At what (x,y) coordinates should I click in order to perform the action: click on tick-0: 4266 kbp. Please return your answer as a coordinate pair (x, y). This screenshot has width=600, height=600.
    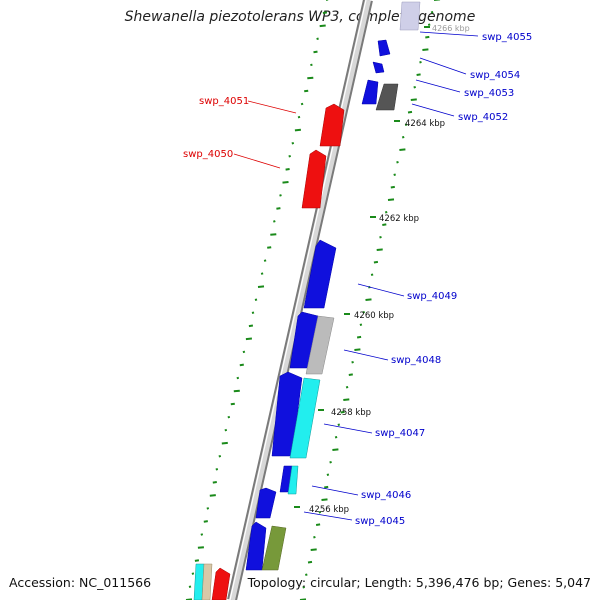
    Looking at the image, I should click on (447, 28).